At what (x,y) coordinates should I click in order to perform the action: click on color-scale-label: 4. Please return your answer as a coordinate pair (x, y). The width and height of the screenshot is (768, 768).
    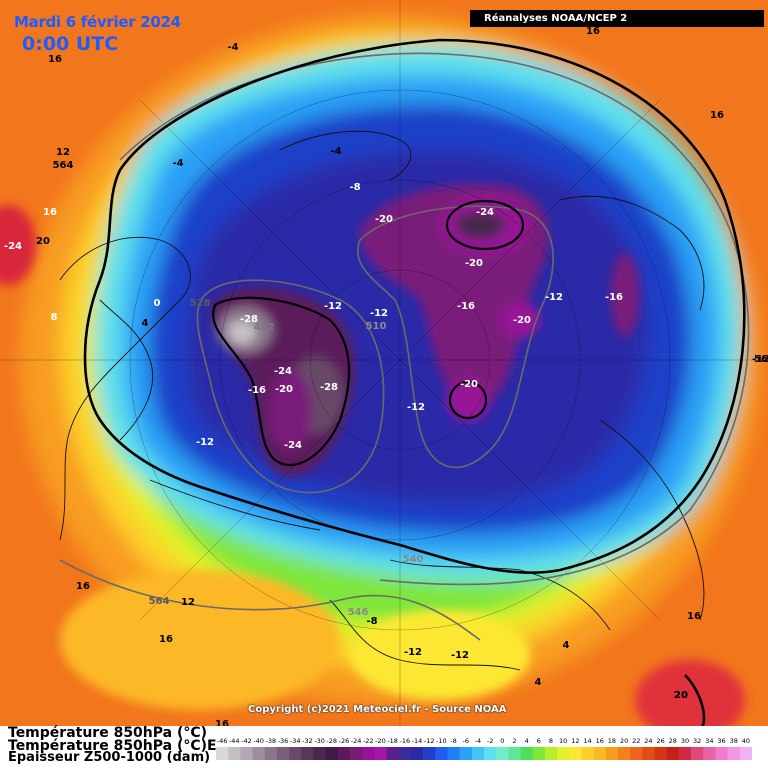
    Looking at the image, I should click on (527, 741).